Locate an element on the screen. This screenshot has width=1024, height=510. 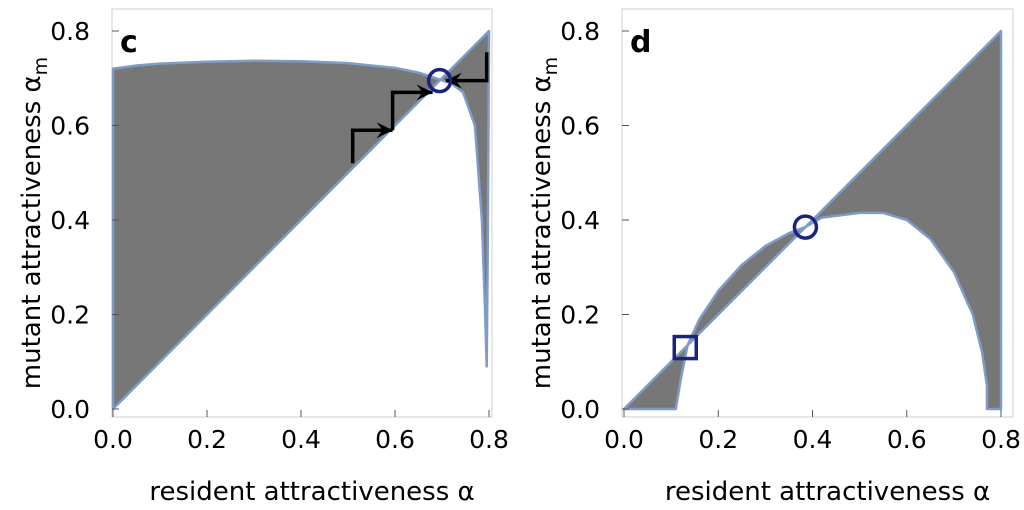
panel-label: c is located at coordinates (129, 42).